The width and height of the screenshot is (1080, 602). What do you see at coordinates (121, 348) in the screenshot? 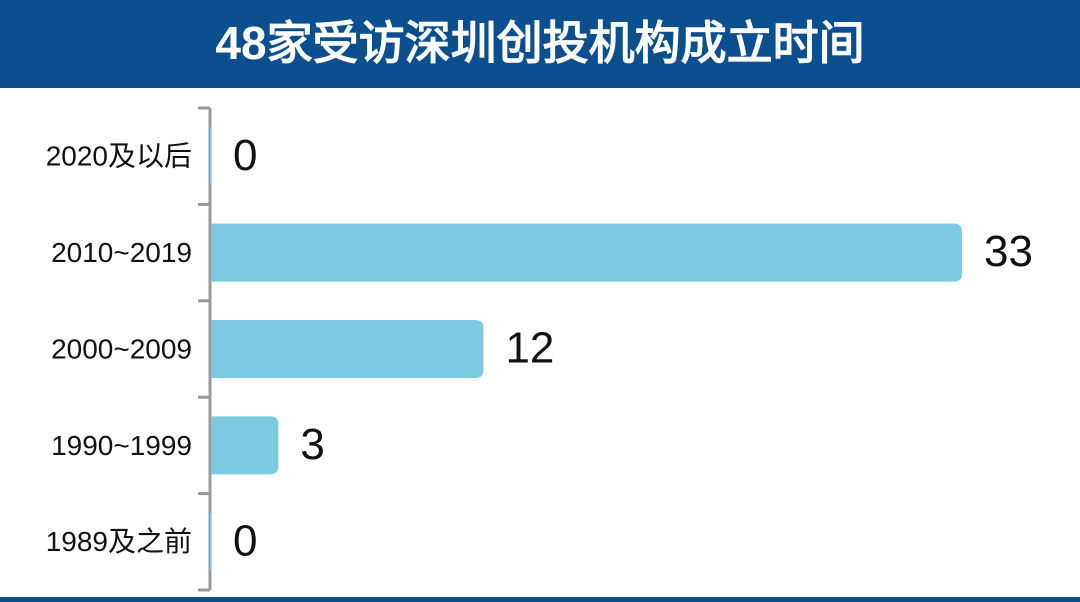
I see `category-label: 2000~2009` at bounding box center [121, 348].